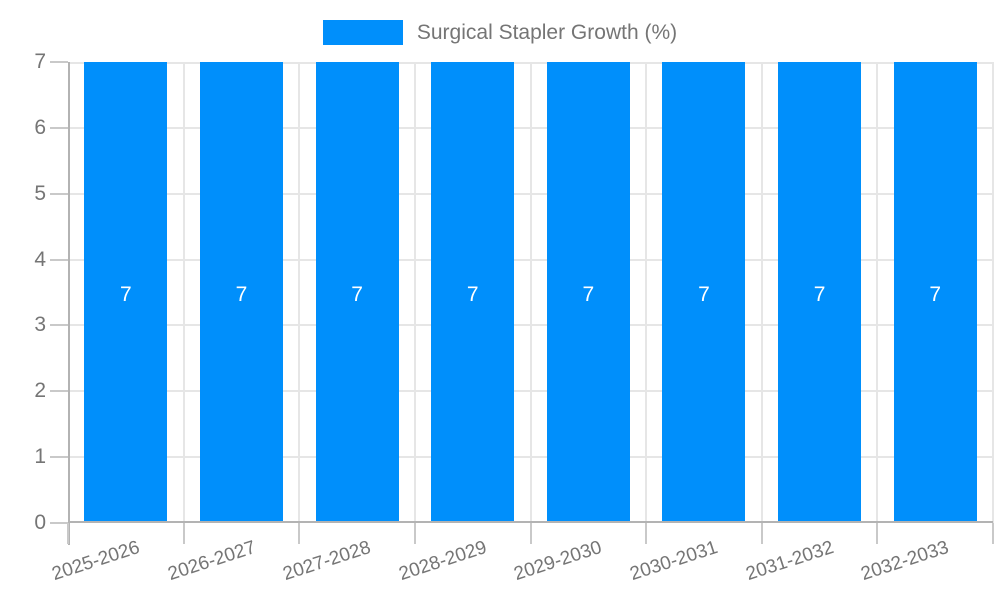 The width and height of the screenshot is (1000, 600). I want to click on y-axis-label: 1, so click(40, 457).